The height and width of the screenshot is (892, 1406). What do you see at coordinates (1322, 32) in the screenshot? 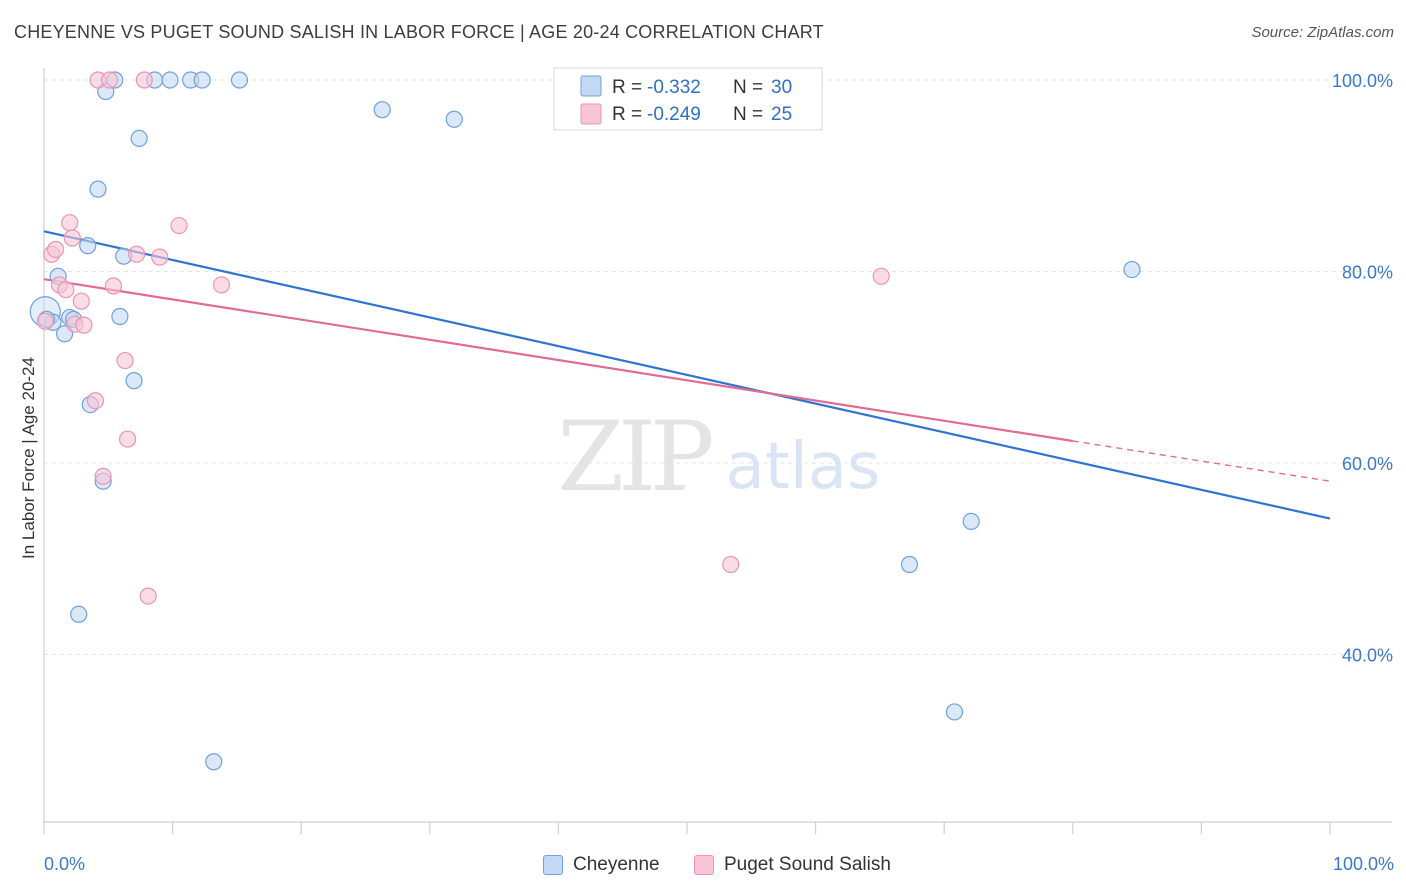
I see `source-credit: Source: ZipAtlas.com` at bounding box center [1322, 32].